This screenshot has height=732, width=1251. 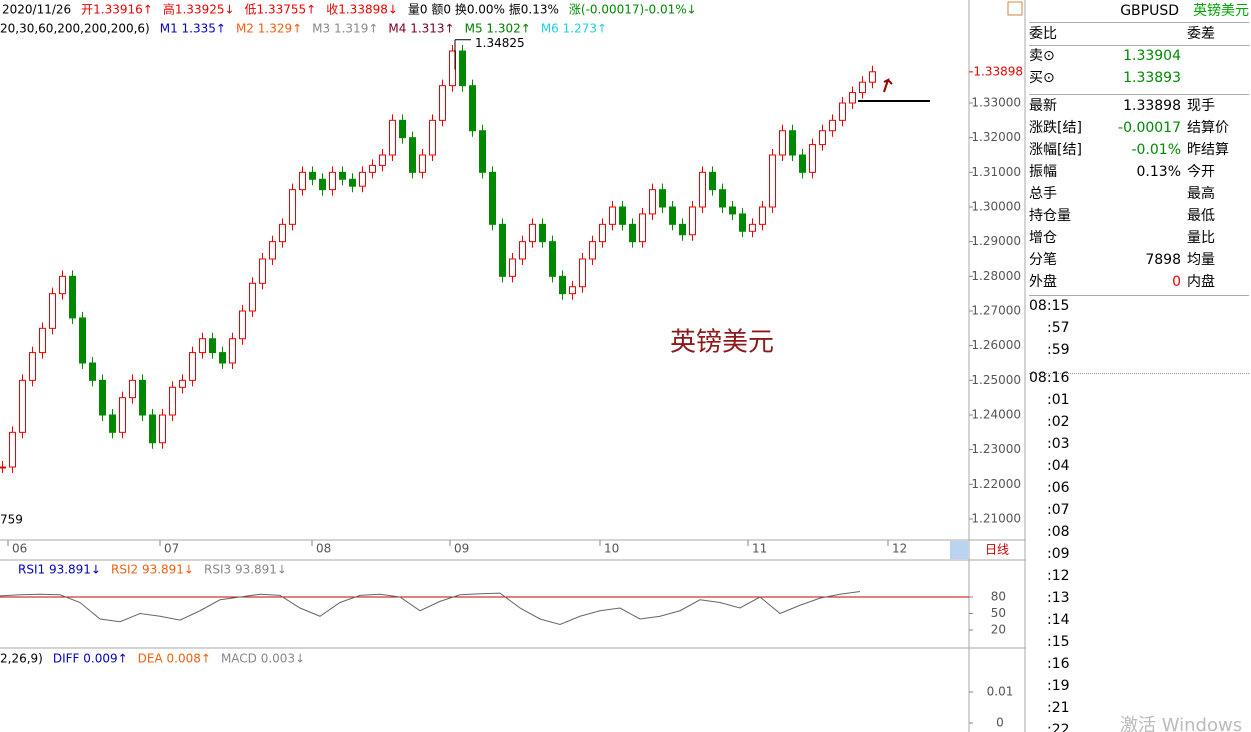 What do you see at coordinates (996, 484) in the screenshot?
I see `y-tick-label: 1.22000` at bounding box center [996, 484].